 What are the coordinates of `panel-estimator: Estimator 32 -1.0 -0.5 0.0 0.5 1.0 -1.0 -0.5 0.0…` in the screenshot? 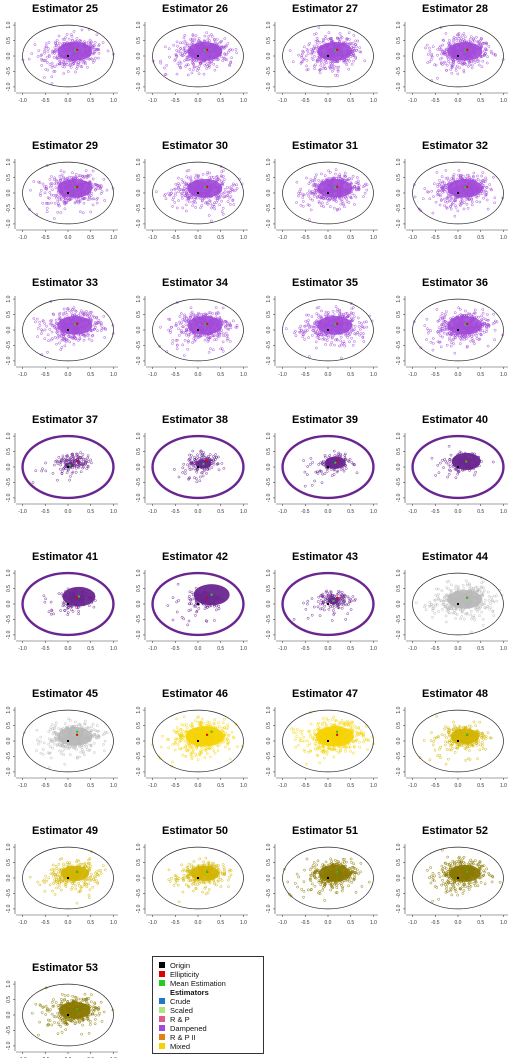 It's located at (452, 190).